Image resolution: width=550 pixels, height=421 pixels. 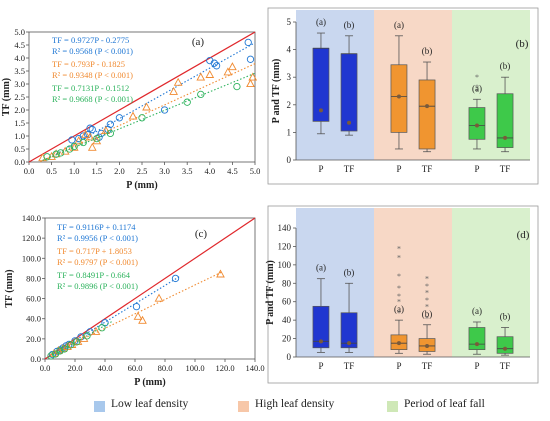 I want to click on p2-y-tick-label: 100.0, so click(x=31, y=258).